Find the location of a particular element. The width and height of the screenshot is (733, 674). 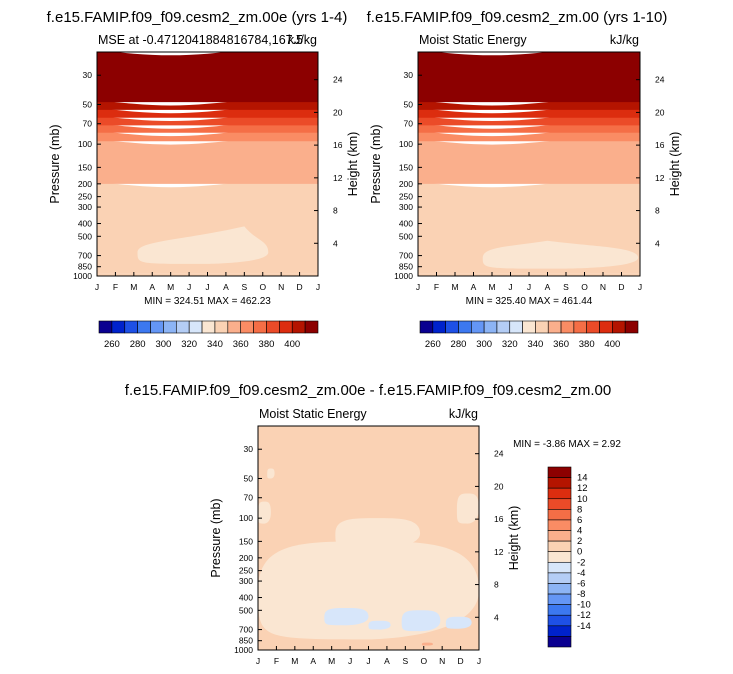

colorbar-label: 260 is located at coordinates (433, 344).